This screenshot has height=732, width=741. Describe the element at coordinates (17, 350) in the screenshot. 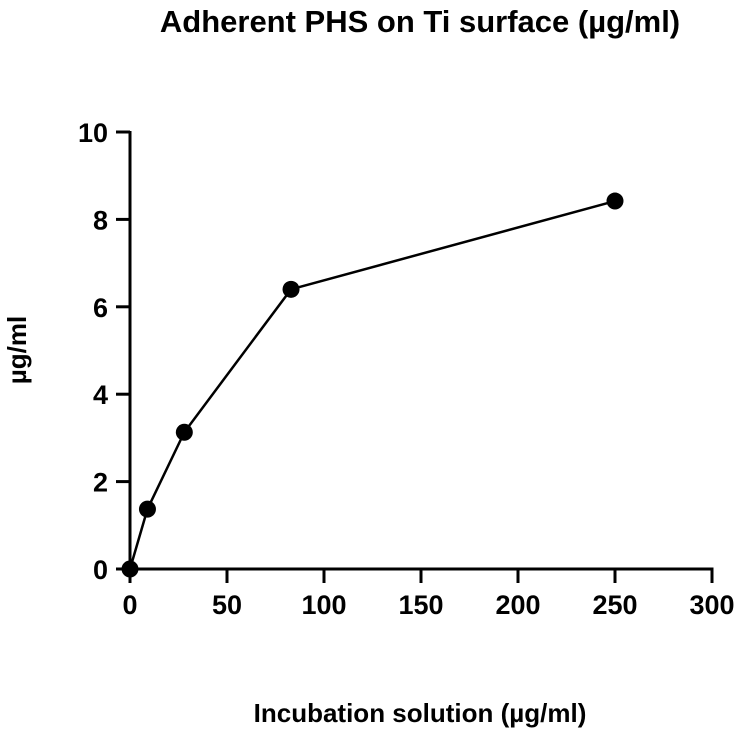

I see `y-axis-label: µg/ml` at that location.